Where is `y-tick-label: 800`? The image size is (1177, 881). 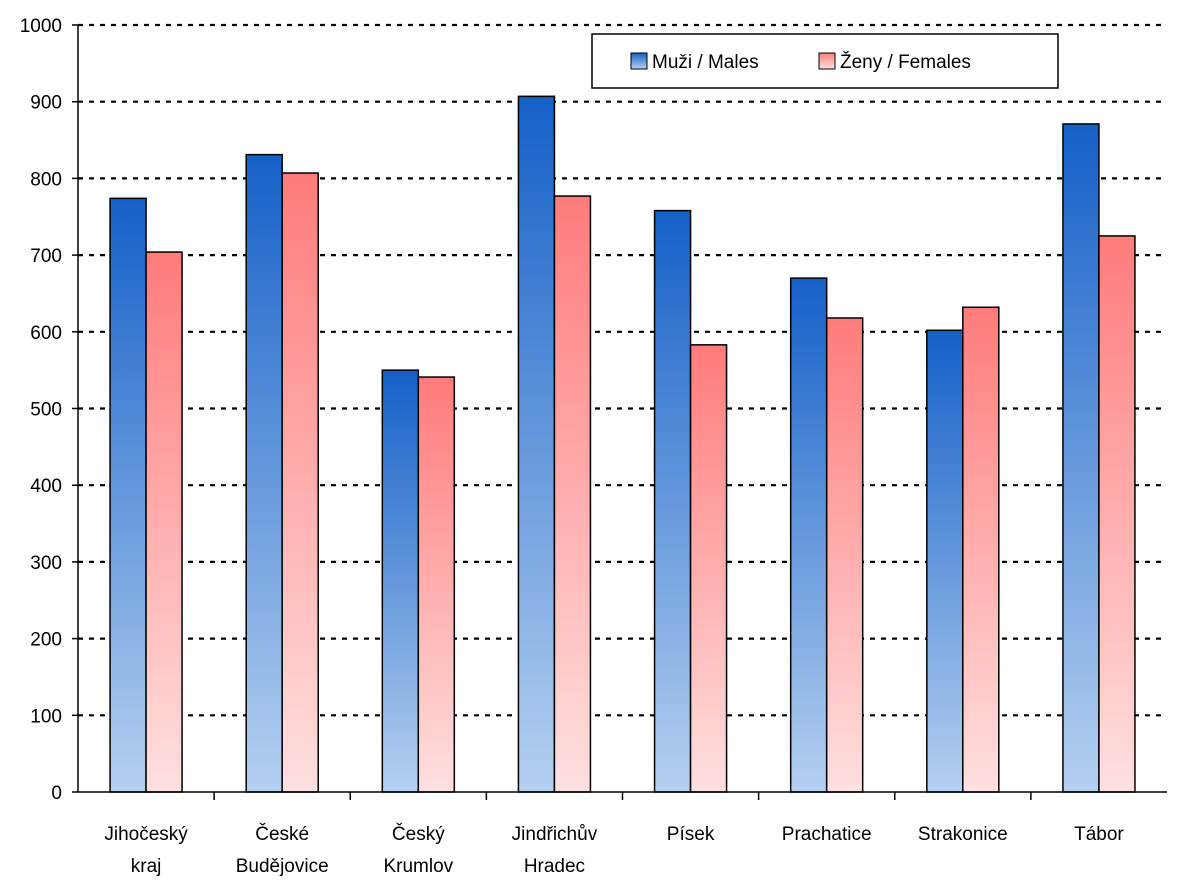 y-tick-label: 800 is located at coordinates (46, 179).